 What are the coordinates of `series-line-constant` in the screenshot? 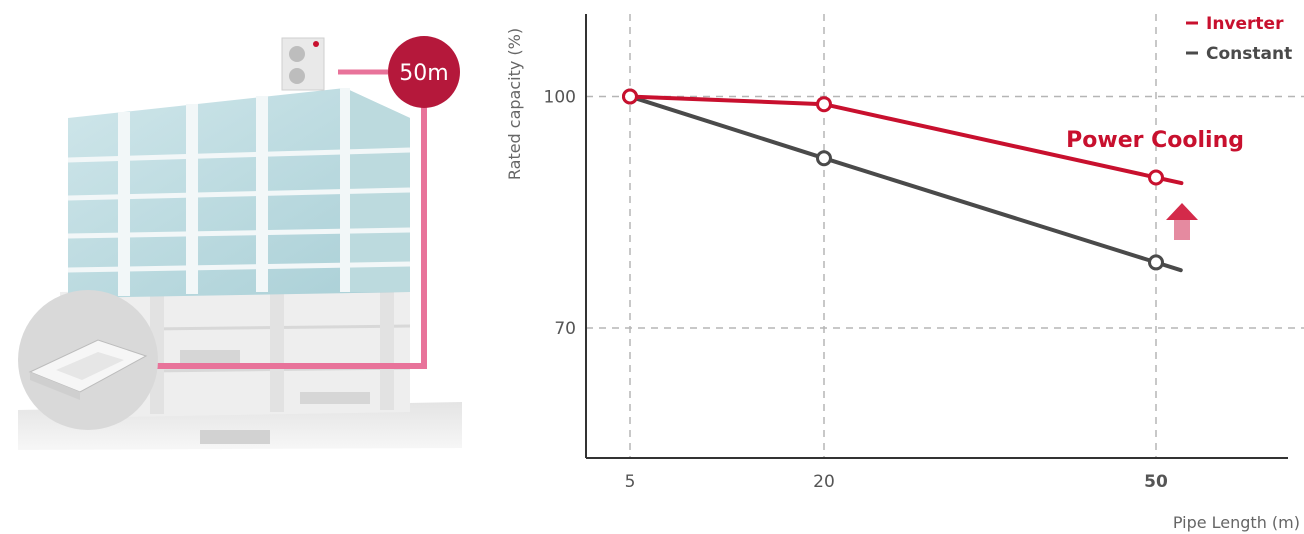 It's located at (905, 183).